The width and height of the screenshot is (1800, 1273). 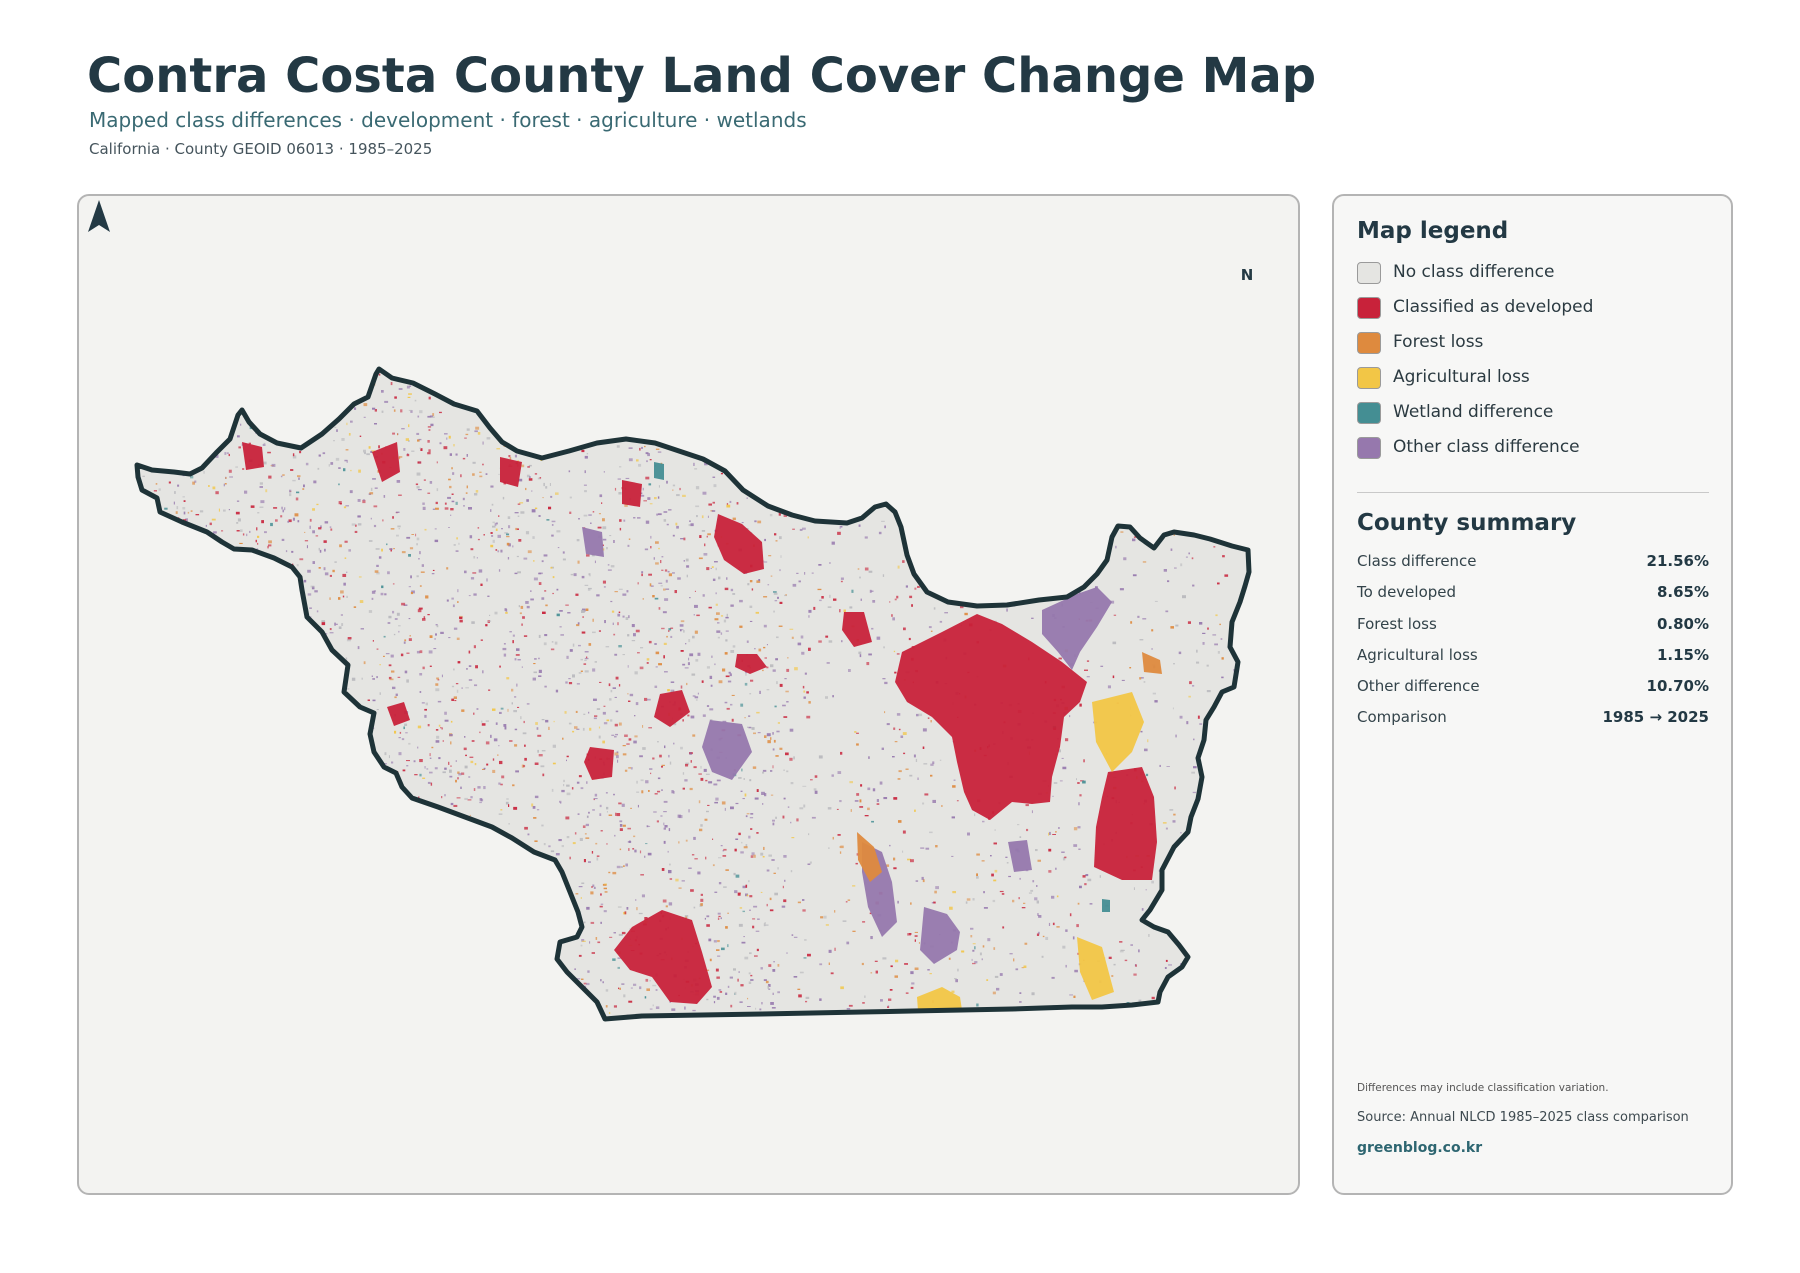 What do you see at coordinates (1533, 567) in the screenshot?
I see `summary-row: Class difference 21.56%` at bounding box center [1533, 567].